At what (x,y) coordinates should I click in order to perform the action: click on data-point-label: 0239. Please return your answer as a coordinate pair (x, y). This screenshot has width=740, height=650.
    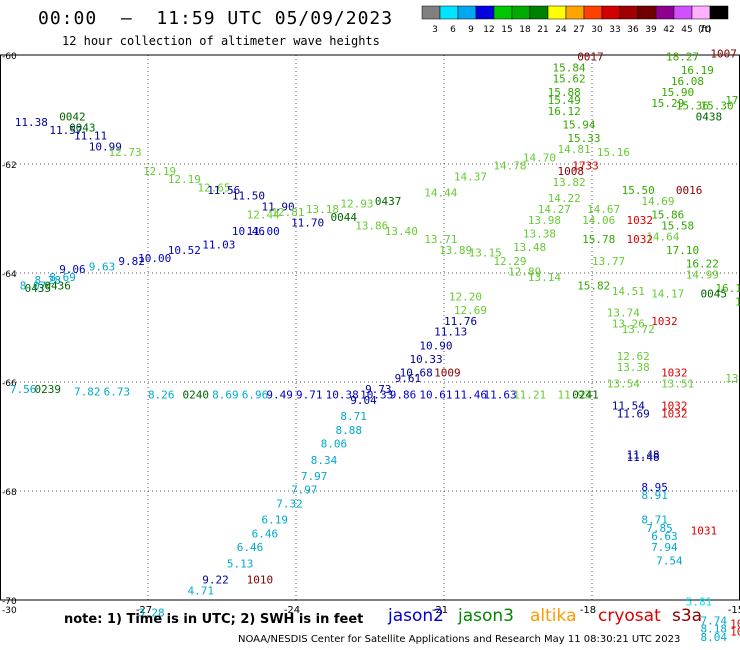
    Looking at the image, I should click on (48, 389).